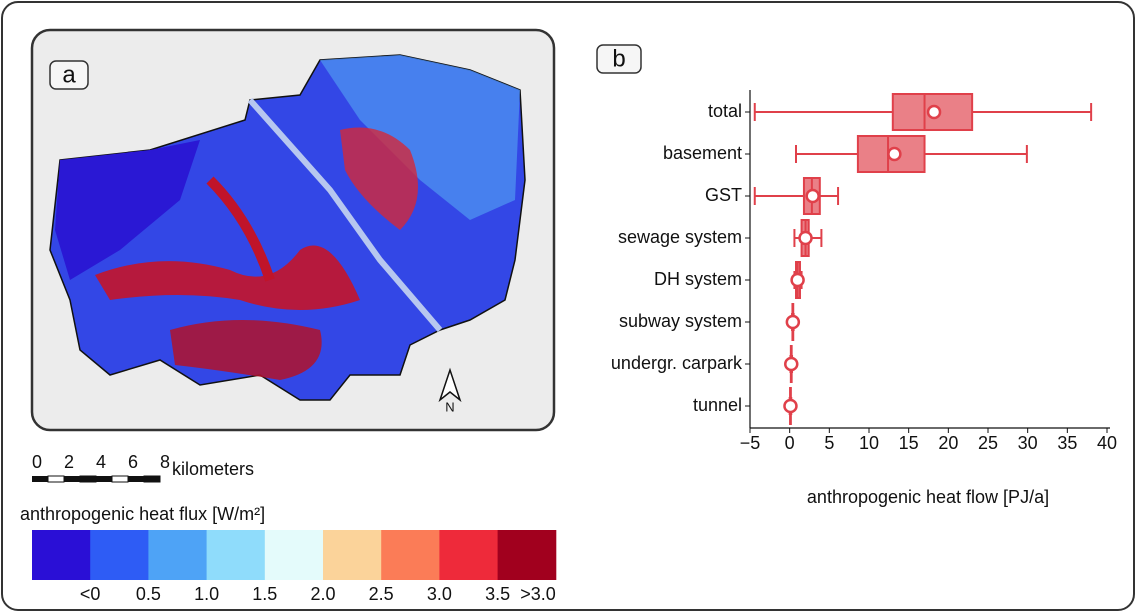 This screenshot has height=612, width=1136. I want to click on legend-label: 3.0, so click(439, 594).